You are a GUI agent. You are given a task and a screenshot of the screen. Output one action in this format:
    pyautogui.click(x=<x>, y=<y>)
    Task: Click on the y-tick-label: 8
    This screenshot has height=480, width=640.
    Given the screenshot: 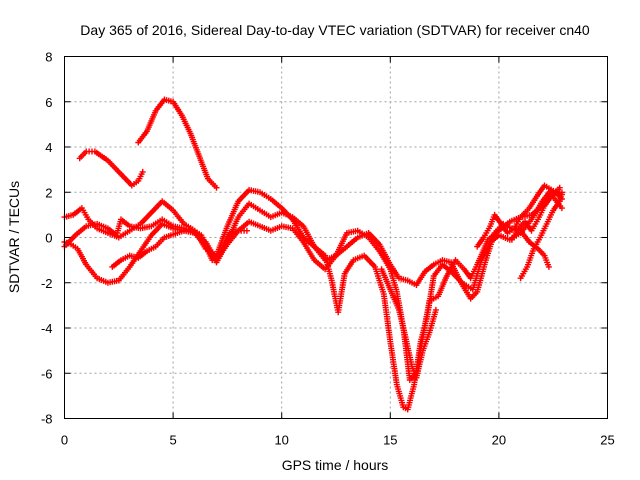 What is the action you would take?
    pyautogui.click(x=48, y=57)
    